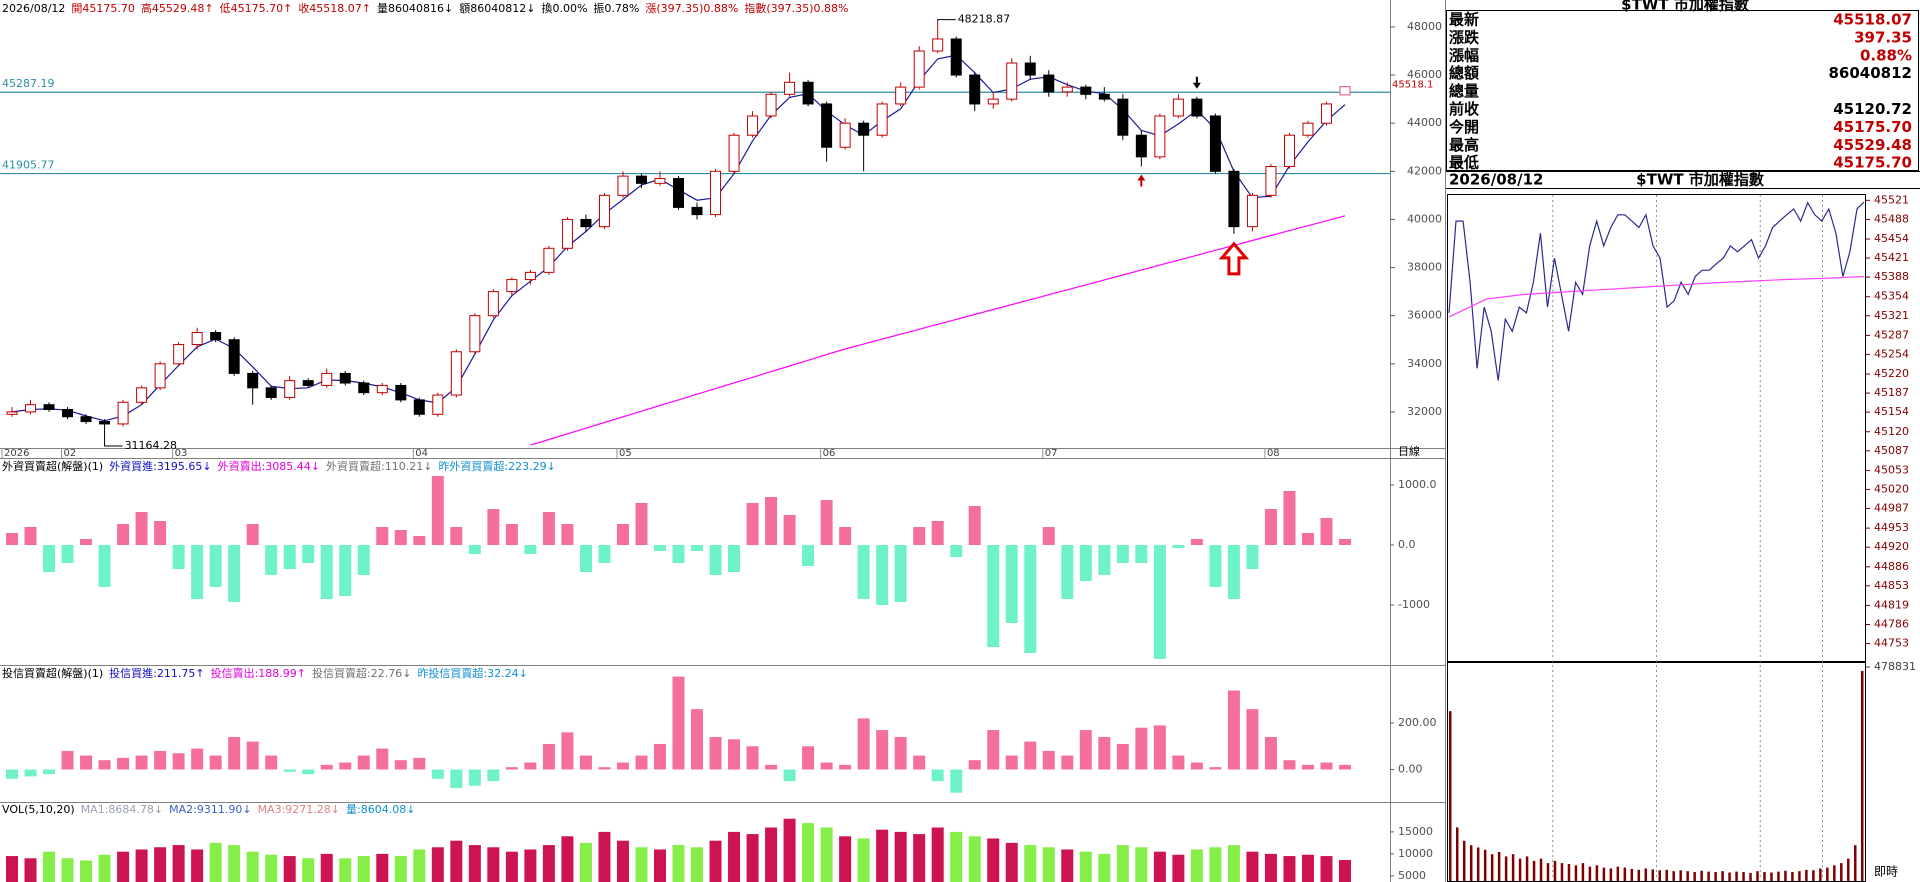  Describe the element at coordinates (1464, 73) in the screenshot. I see `quote-label: 總額` at that location.